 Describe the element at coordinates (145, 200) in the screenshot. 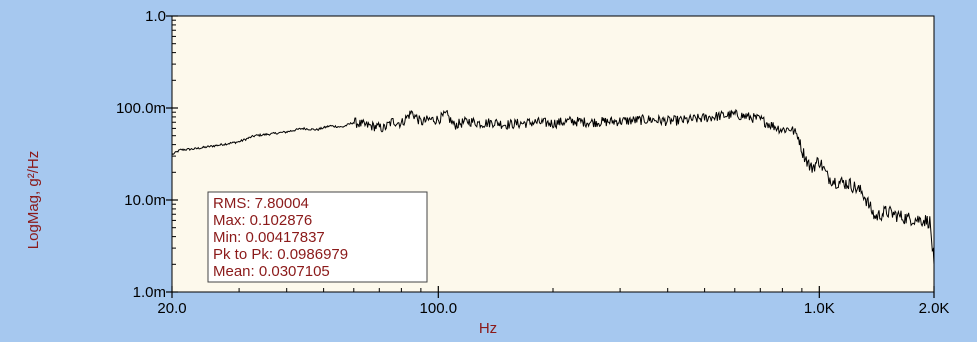

I see `y-tick-label: 10.0m` at that location.